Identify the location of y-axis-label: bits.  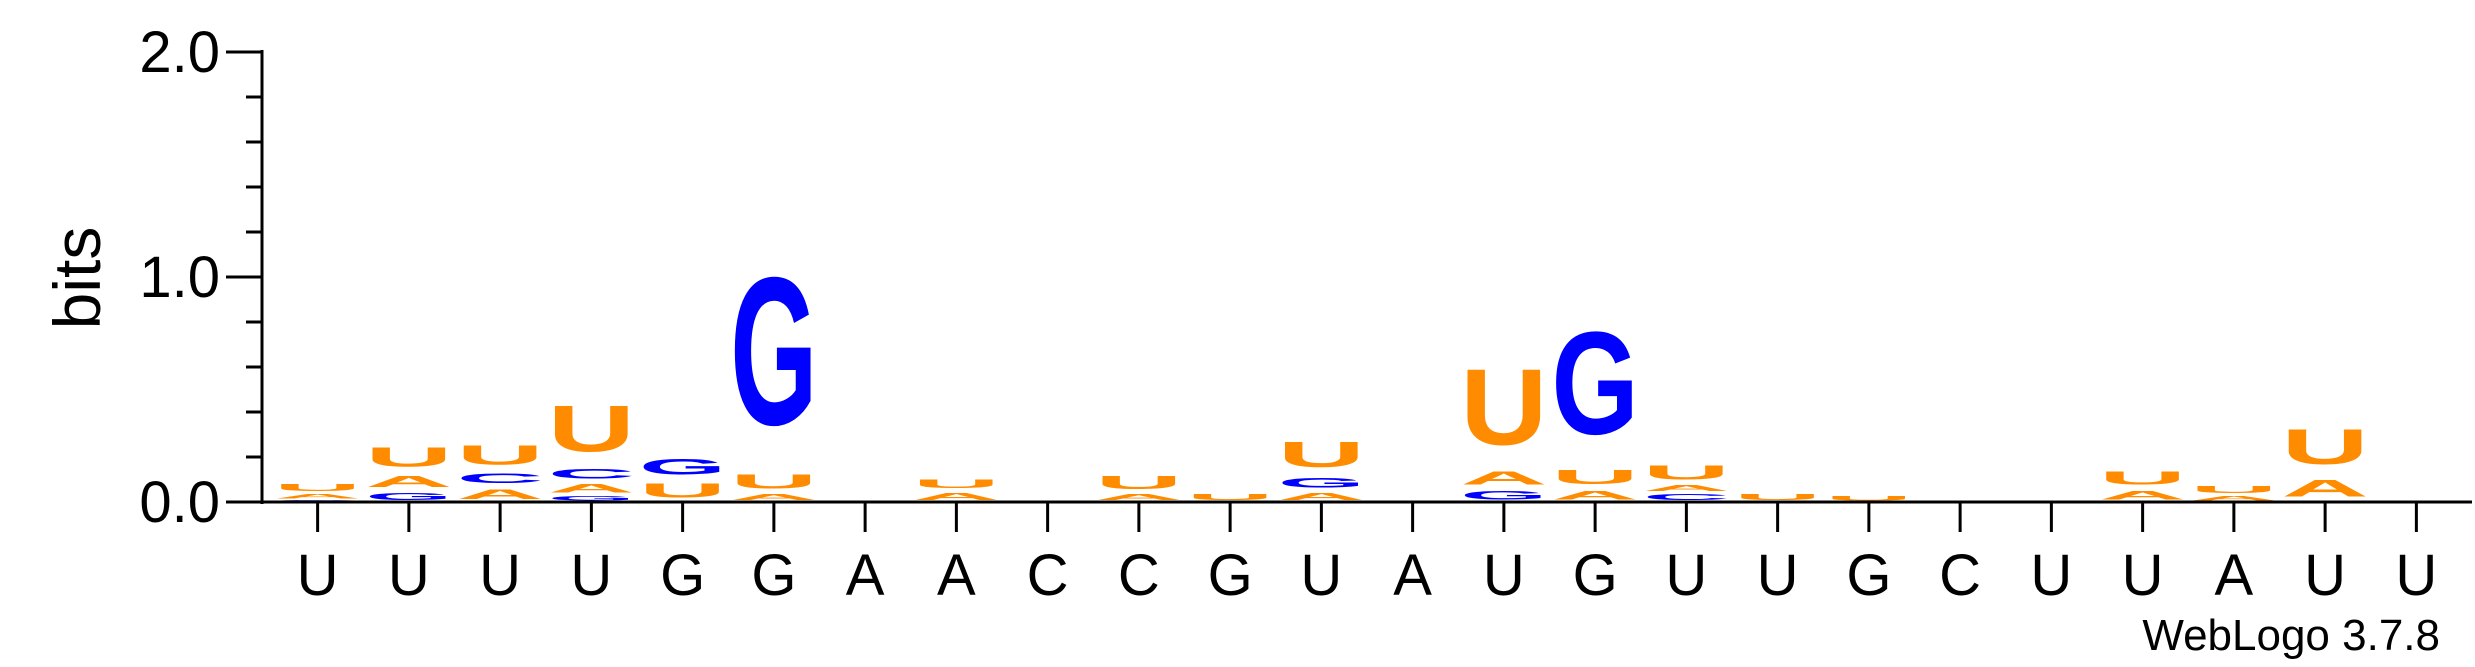
(77, 278).